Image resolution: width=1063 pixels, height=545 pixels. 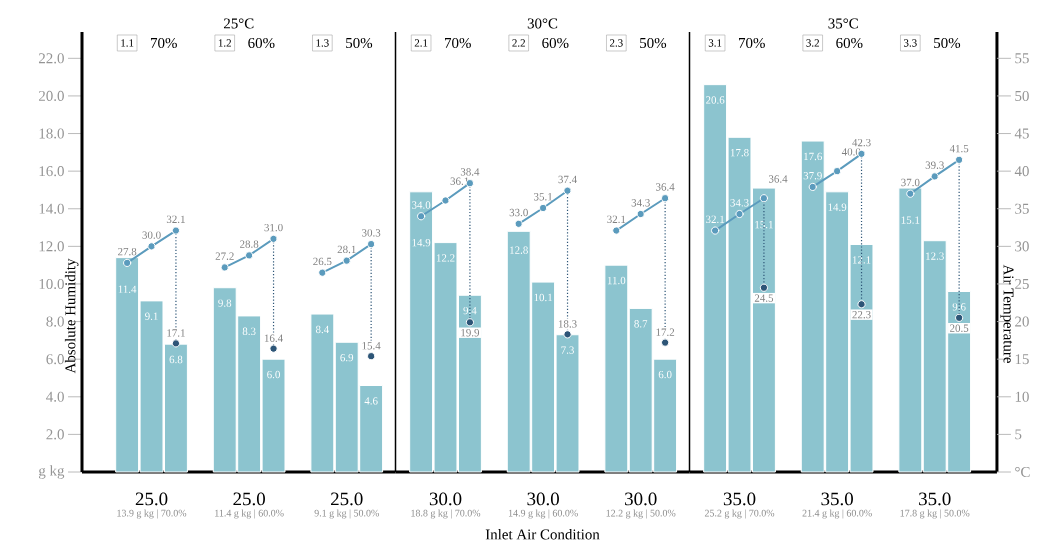 What do you see at coordinates (861, 260) in the screenshot?
I see `data-label: 12.1` at bounding box center [861, 260].